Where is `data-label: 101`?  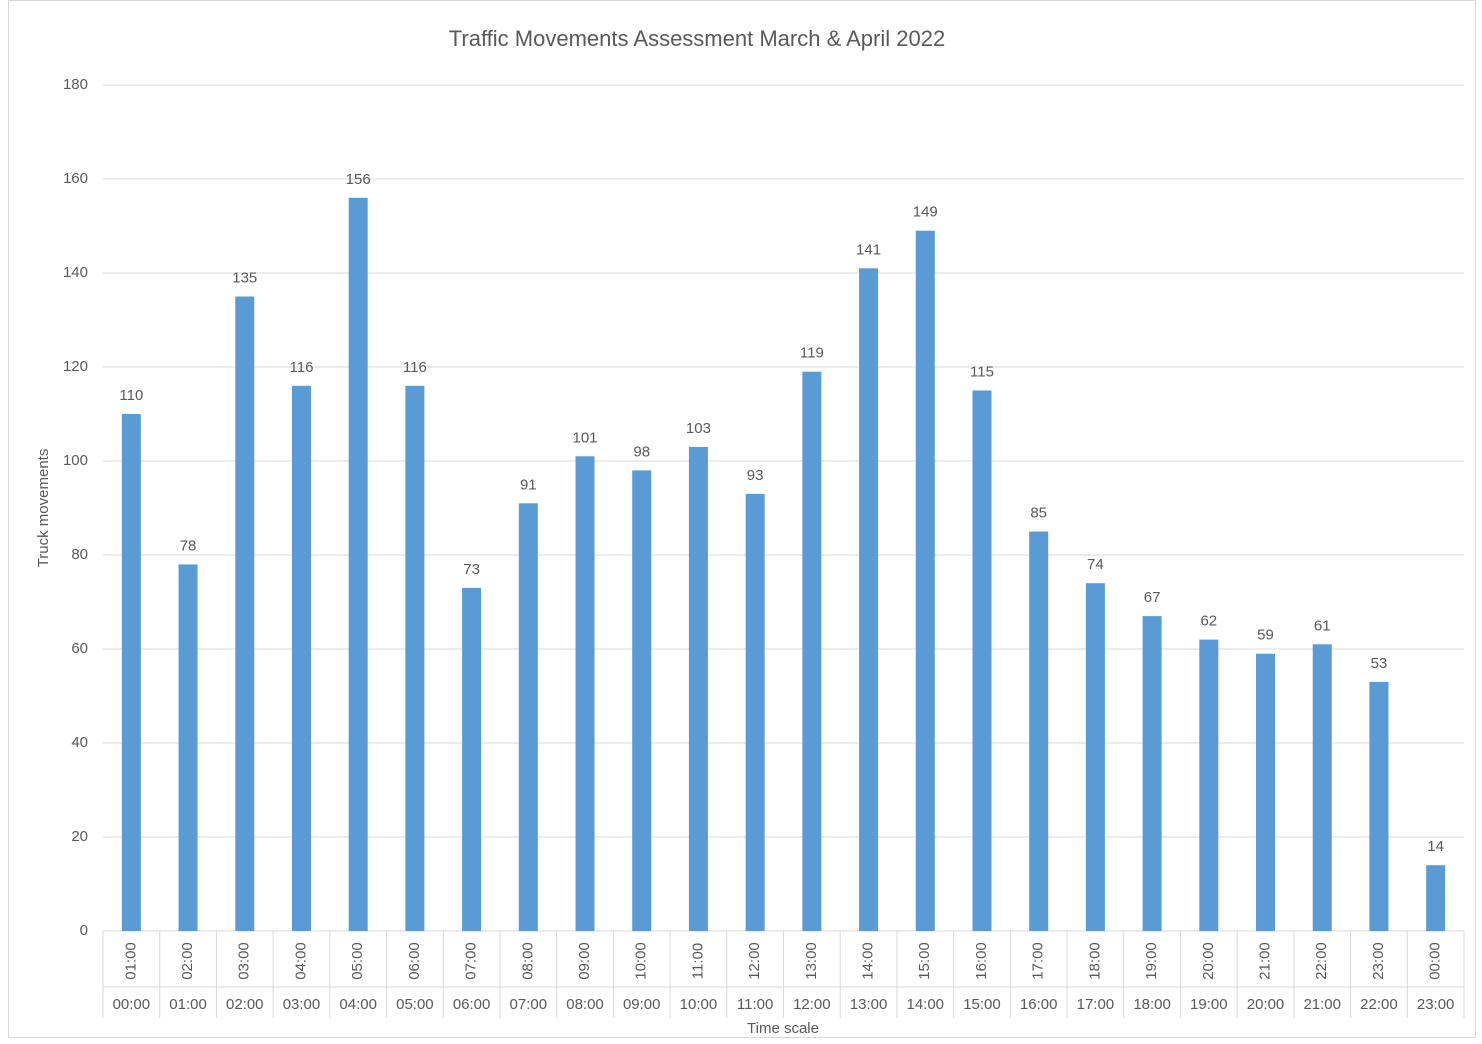 data-label: 101 is located at coordinates (585, 437).